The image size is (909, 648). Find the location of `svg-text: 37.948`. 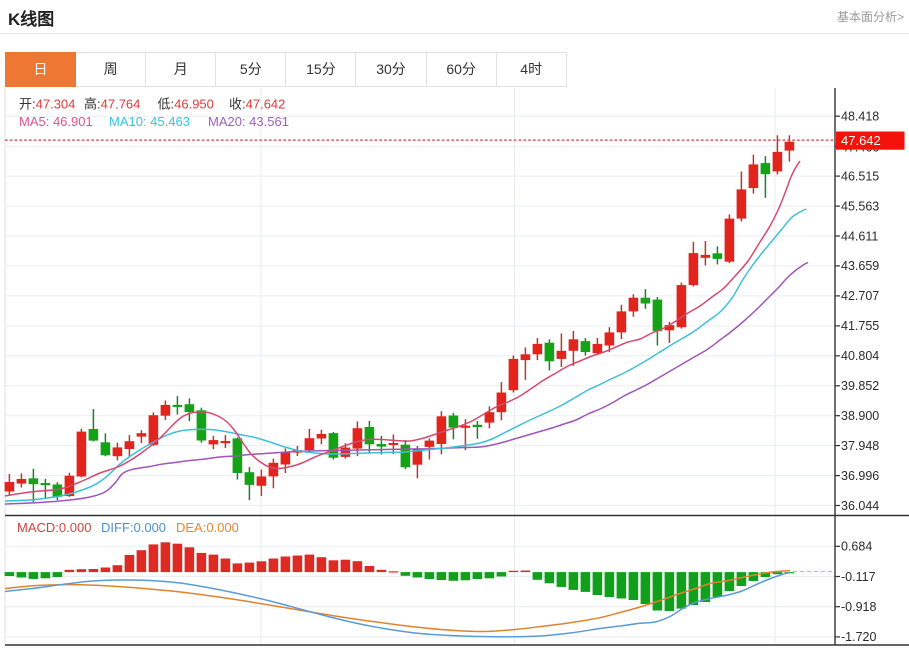

svg-text: 37.948 is located at coordinates (860, 446).